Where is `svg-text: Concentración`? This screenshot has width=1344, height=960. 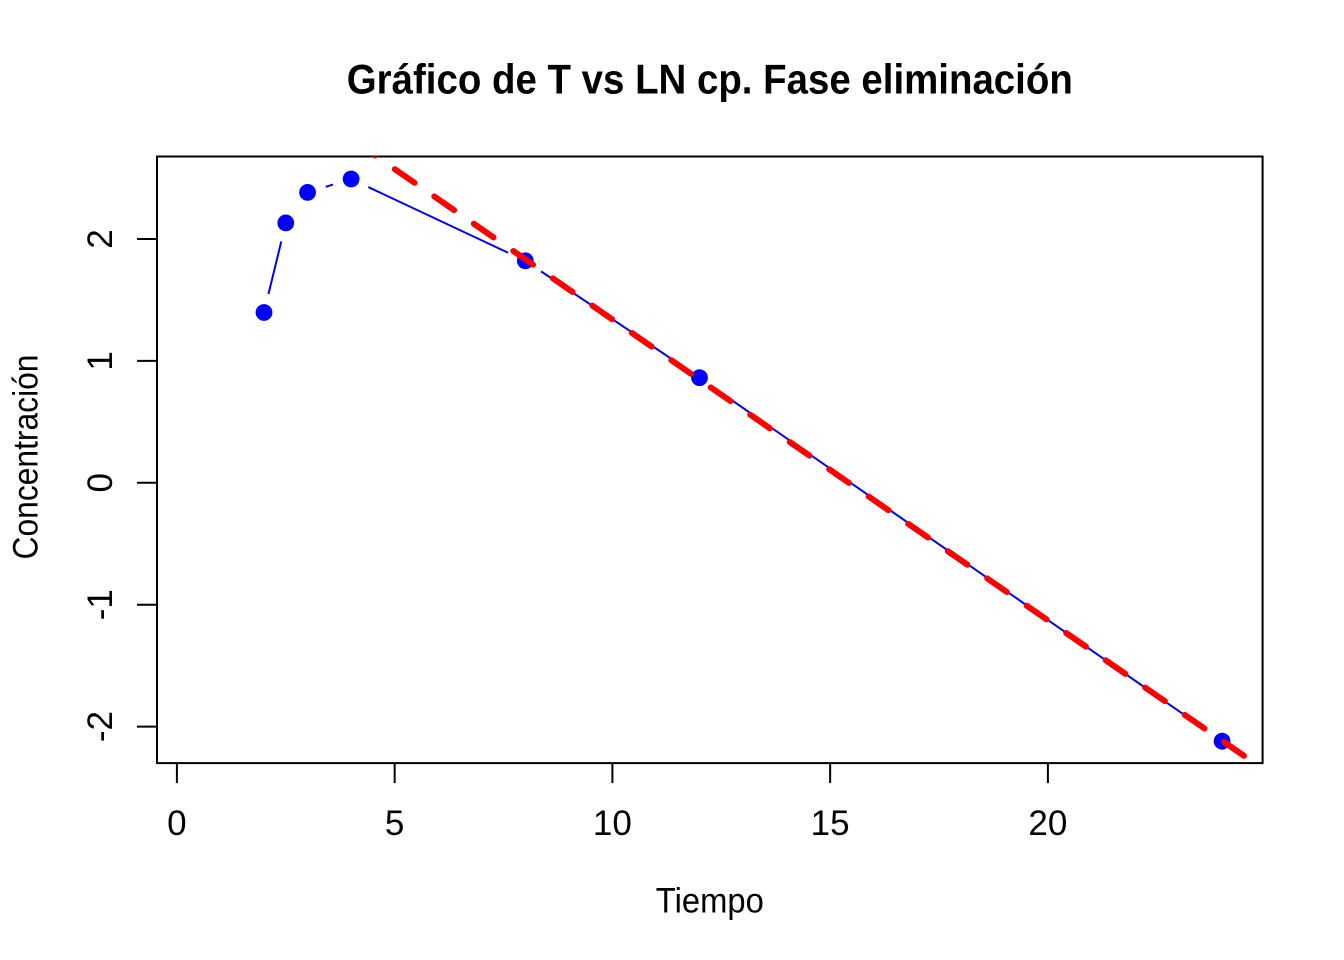 svg-text: Concentración is located at coordinates (25, 457).